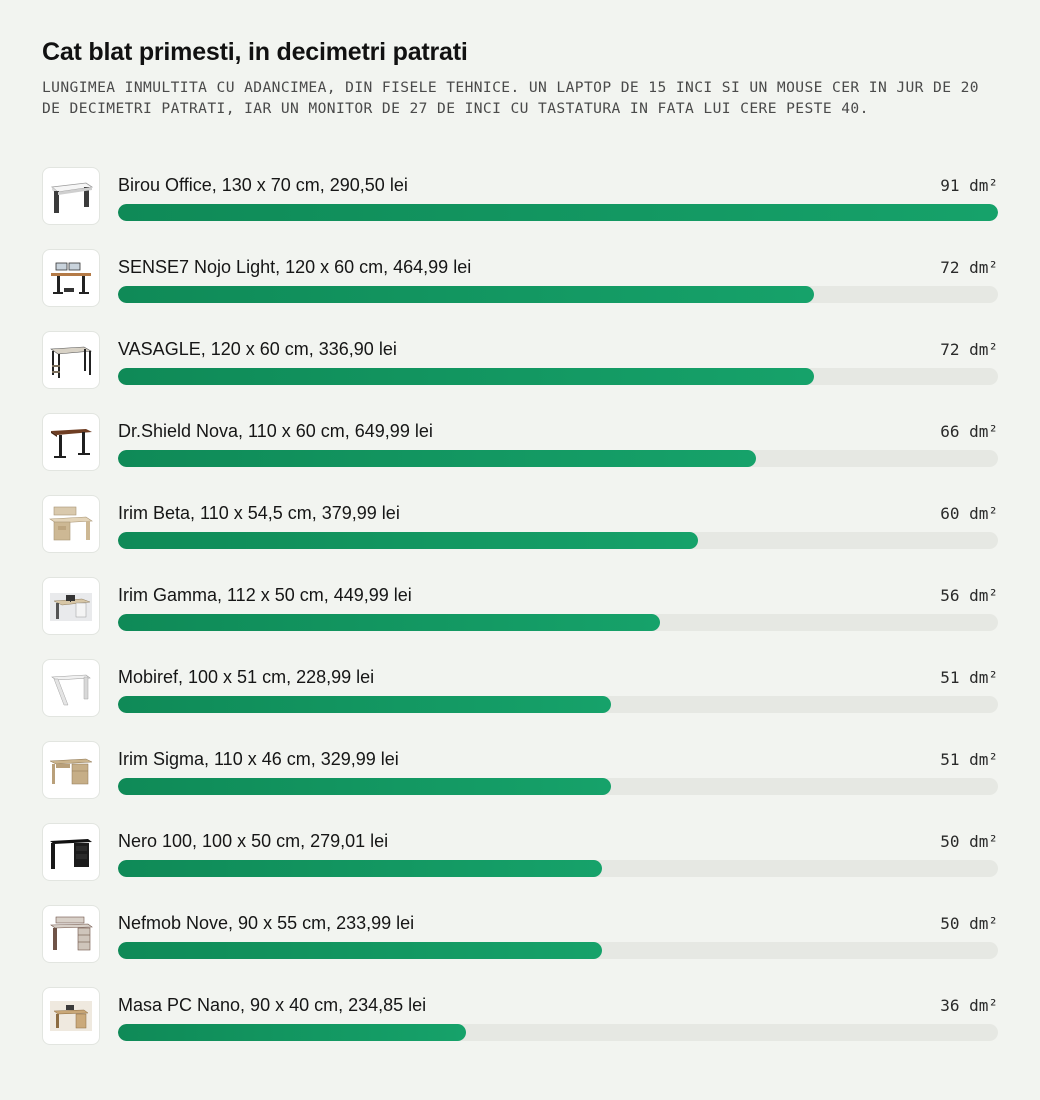 This screenshot has height=1100, width=1040. Describe the element at coordinates (71, 360) in the screenshot. I see `metal-frame-desk-icon` at that location.